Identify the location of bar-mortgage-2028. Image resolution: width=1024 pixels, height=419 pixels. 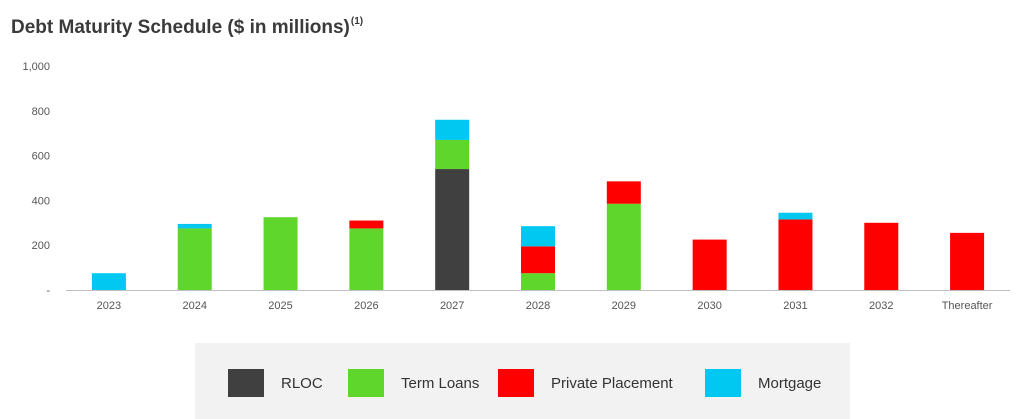
(538, 236).